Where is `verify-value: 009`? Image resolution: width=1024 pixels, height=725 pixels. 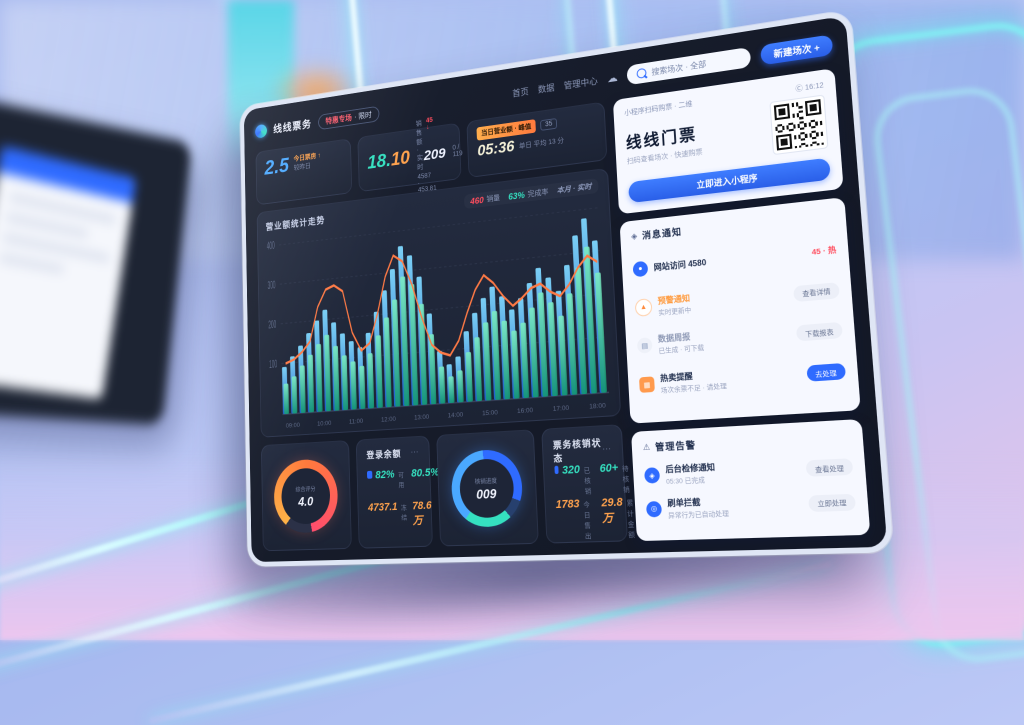 verify-value: 009 is located at coordinates (486, 493).